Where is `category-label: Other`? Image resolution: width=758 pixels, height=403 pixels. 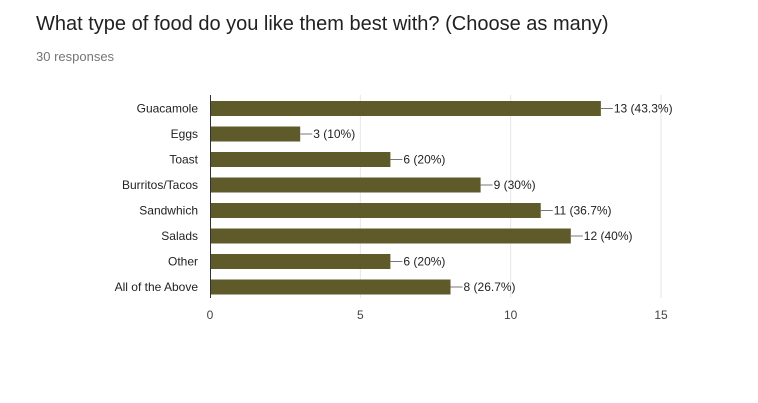 category-label: Other is located at coordinates (183, 262).